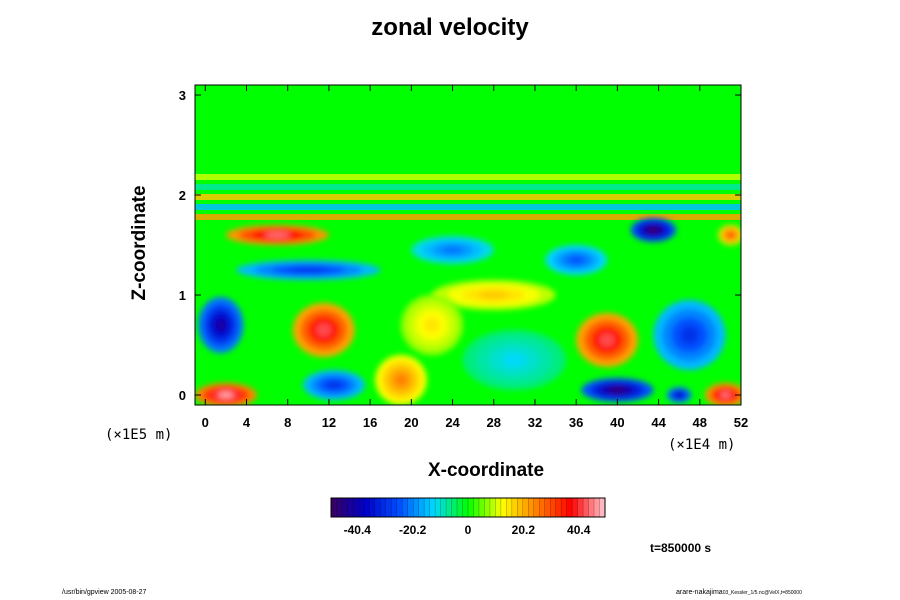 This screenshot has height=600, width=900. I want to click on colorbar-tick-label: -40.4, so click(358, 530).